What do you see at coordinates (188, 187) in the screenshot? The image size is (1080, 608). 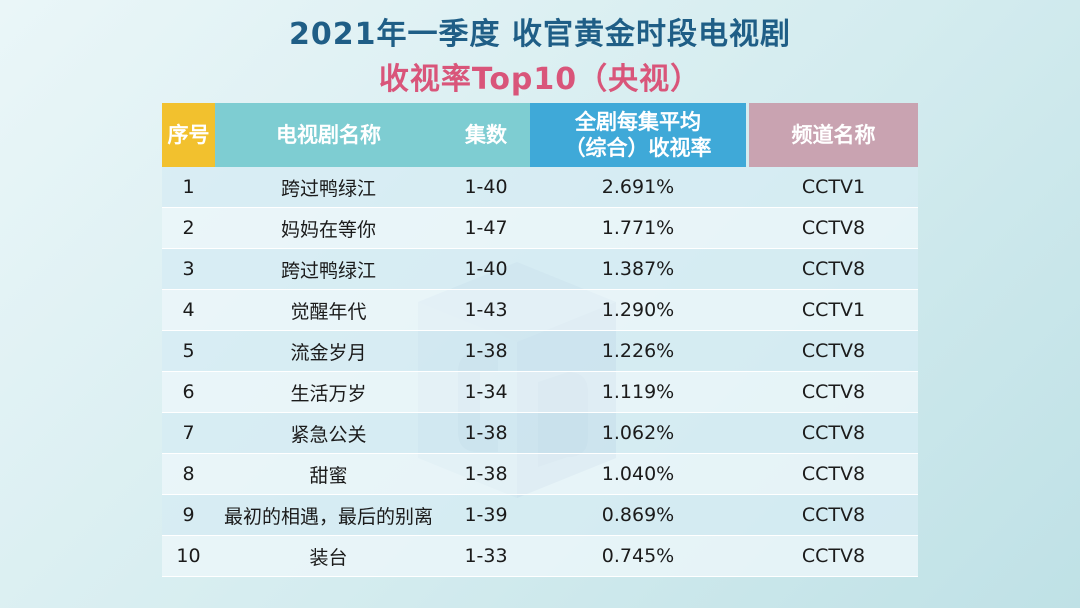 I see `cell-rank: 1` at bounding box center [188, 187].